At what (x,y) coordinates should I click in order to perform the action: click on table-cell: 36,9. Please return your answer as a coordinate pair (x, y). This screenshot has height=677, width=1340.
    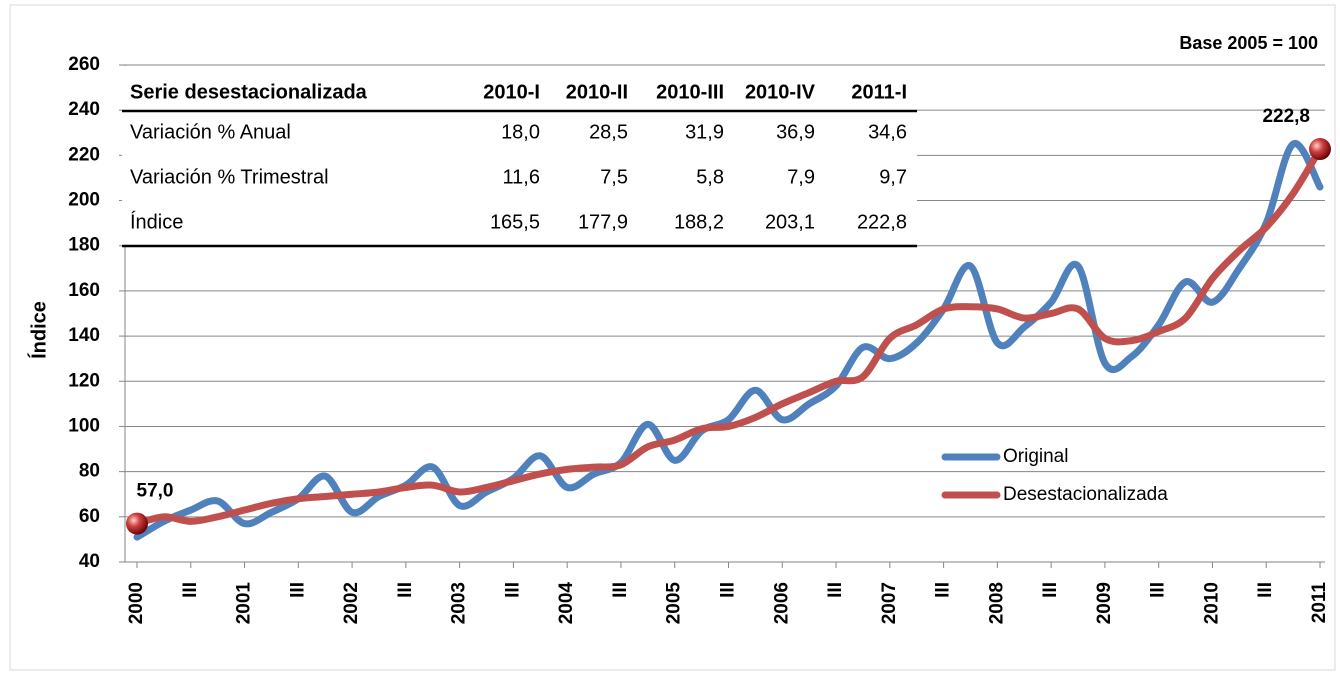
    Looking at the image, I should click on (795, 132).